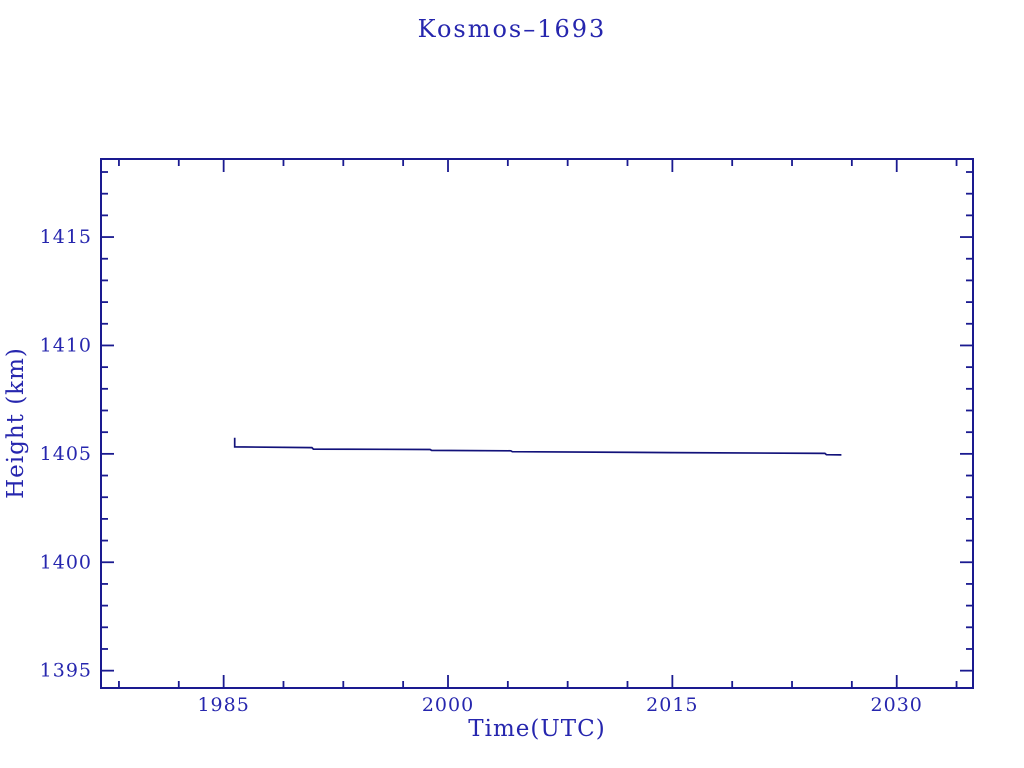  Describe the element at coordinates (66, 671) in the screenshot. I see `y-tick-label: 1395` at that location.